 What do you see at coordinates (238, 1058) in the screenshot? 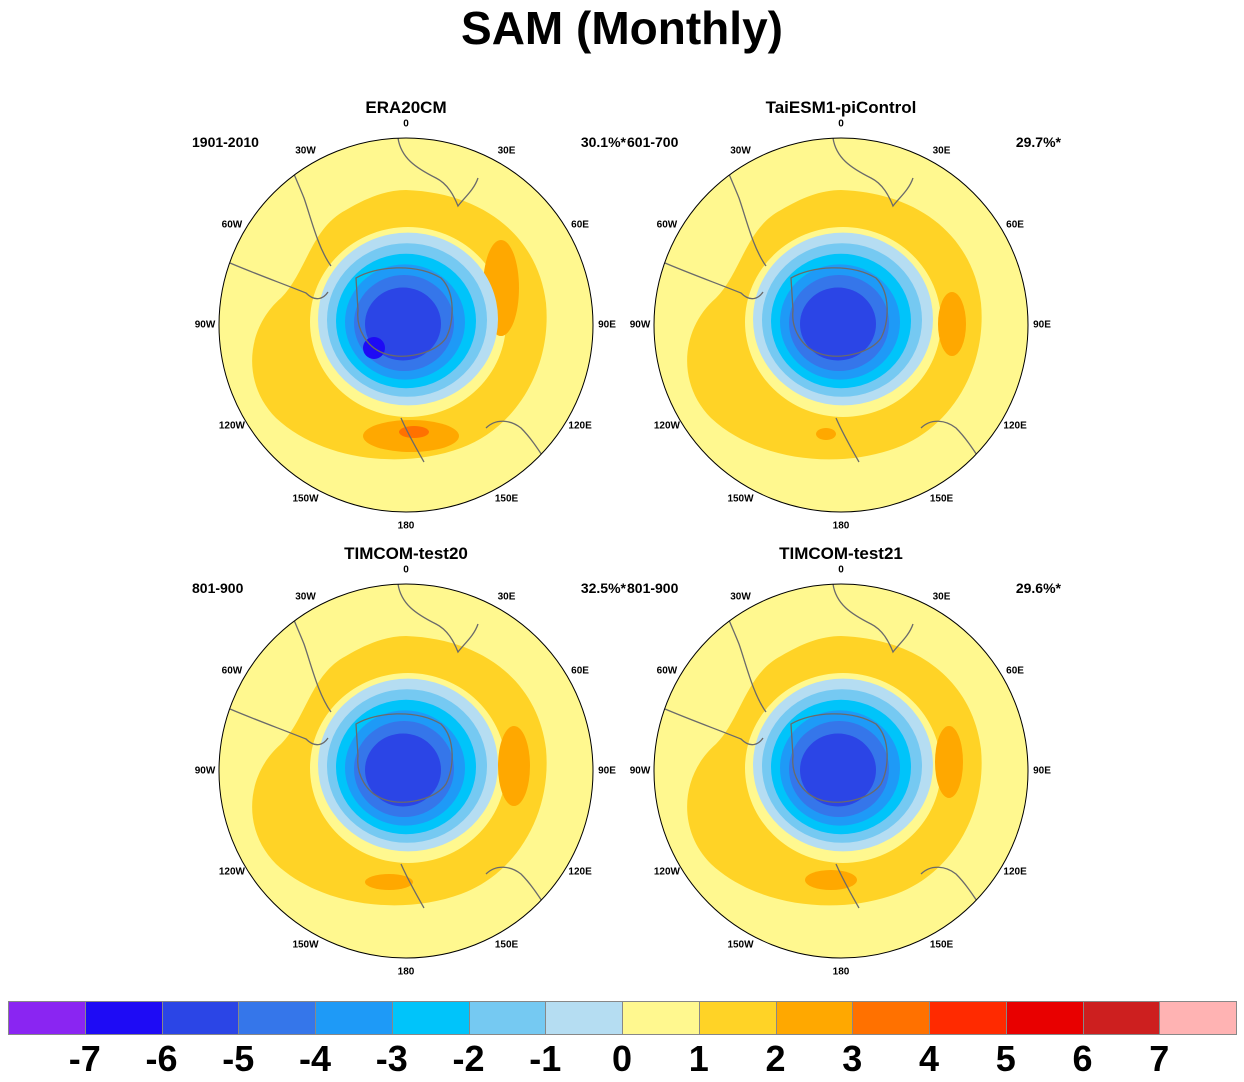
I see `colorbar-tick-label: -5` at bounding box center [238, 1058].